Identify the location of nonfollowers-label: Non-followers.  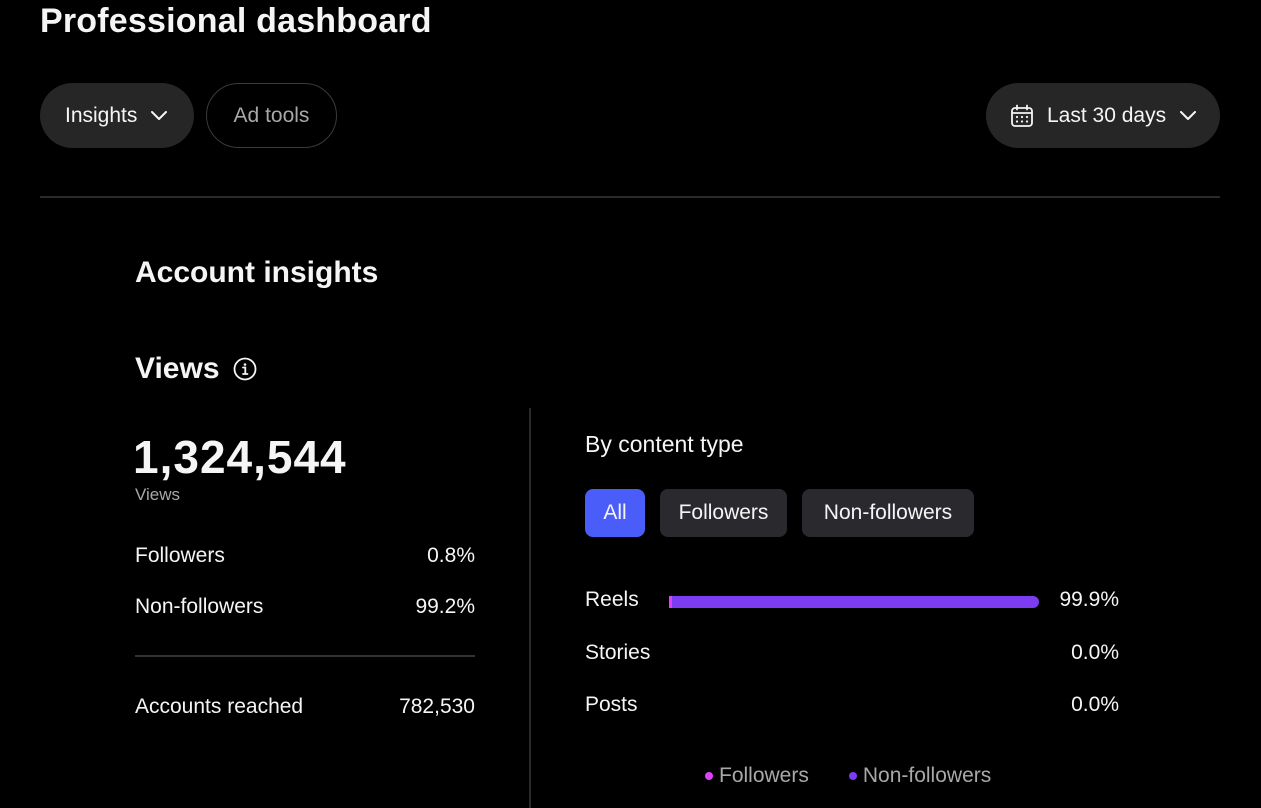
(199, 606).